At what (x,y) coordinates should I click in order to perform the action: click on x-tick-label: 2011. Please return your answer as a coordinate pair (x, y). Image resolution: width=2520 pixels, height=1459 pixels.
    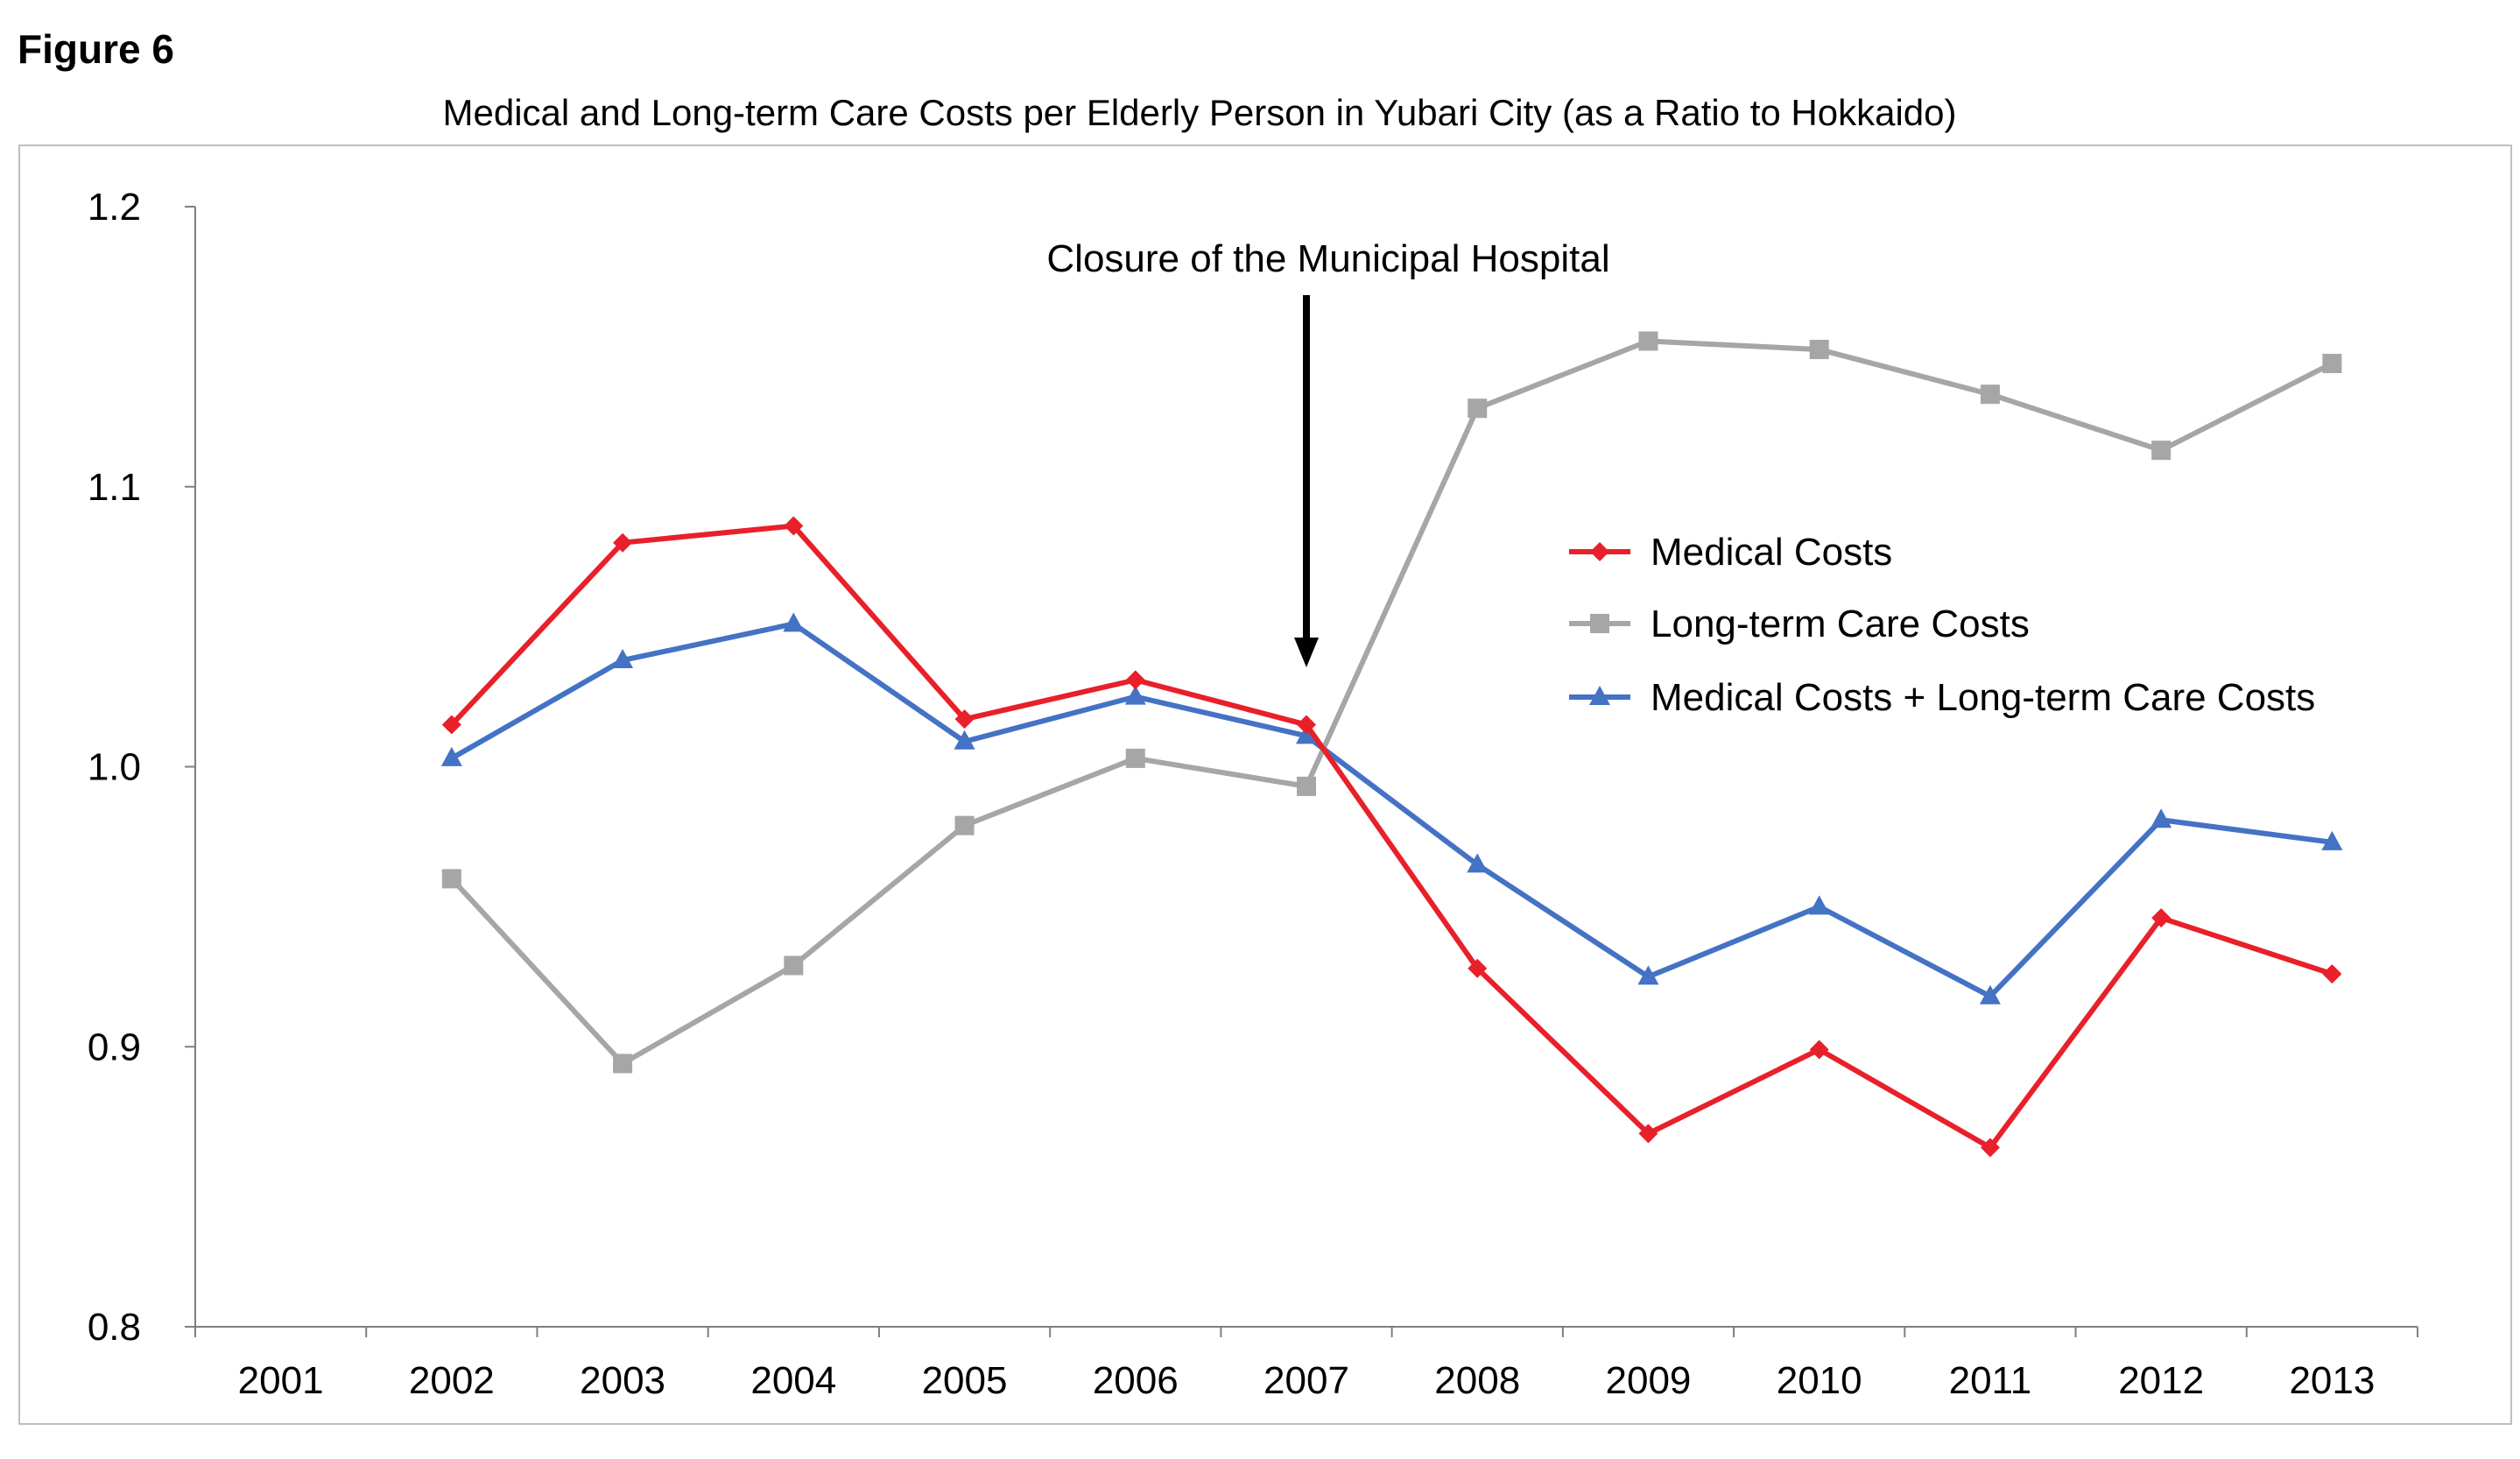
    Looking at the image, I should click on (1991, 1380).